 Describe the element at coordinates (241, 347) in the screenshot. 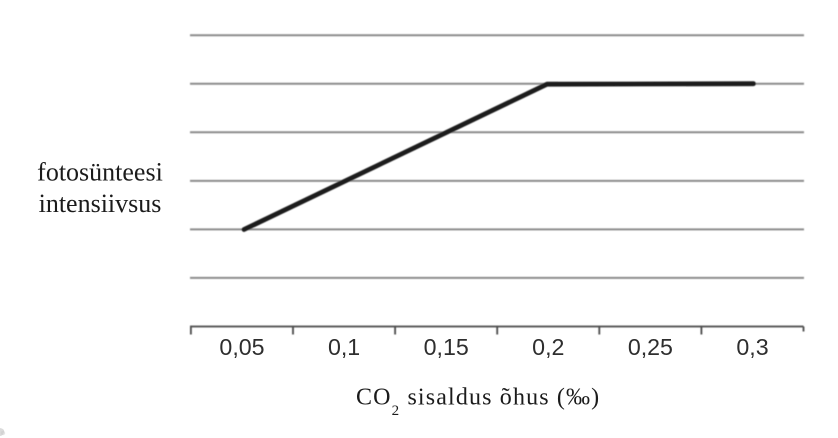

I see `svg-text: 0,05` at that location.